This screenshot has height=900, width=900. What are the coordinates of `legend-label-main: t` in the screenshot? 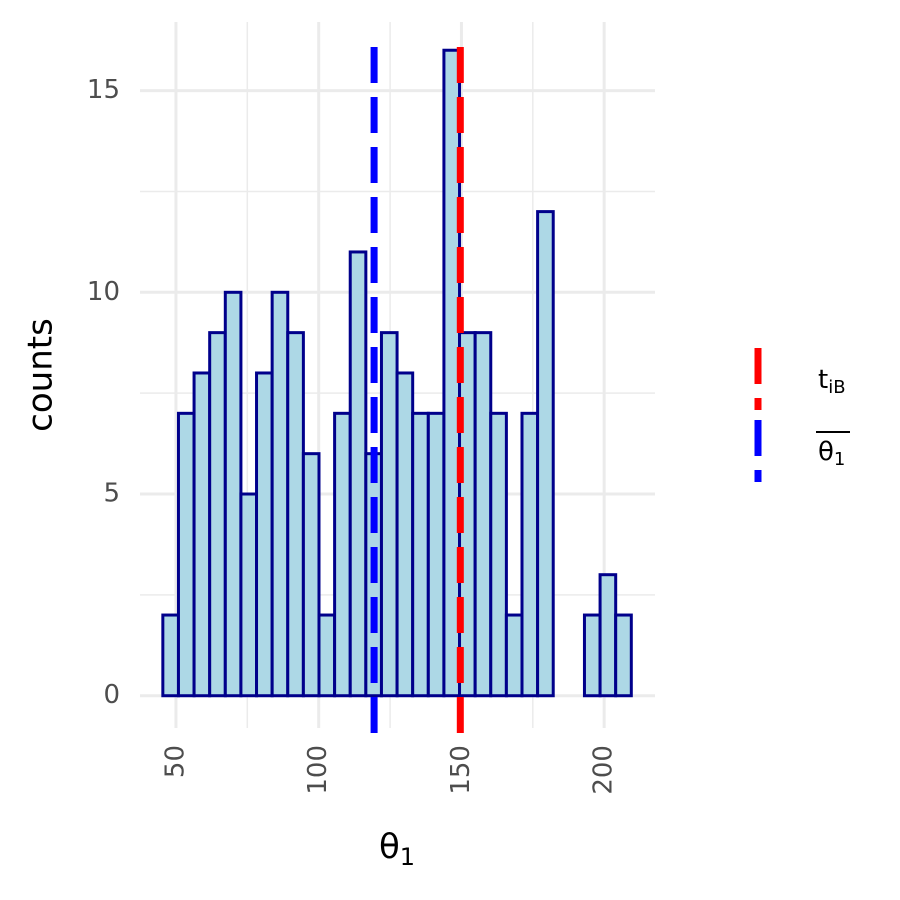 It's located at (823, 380).